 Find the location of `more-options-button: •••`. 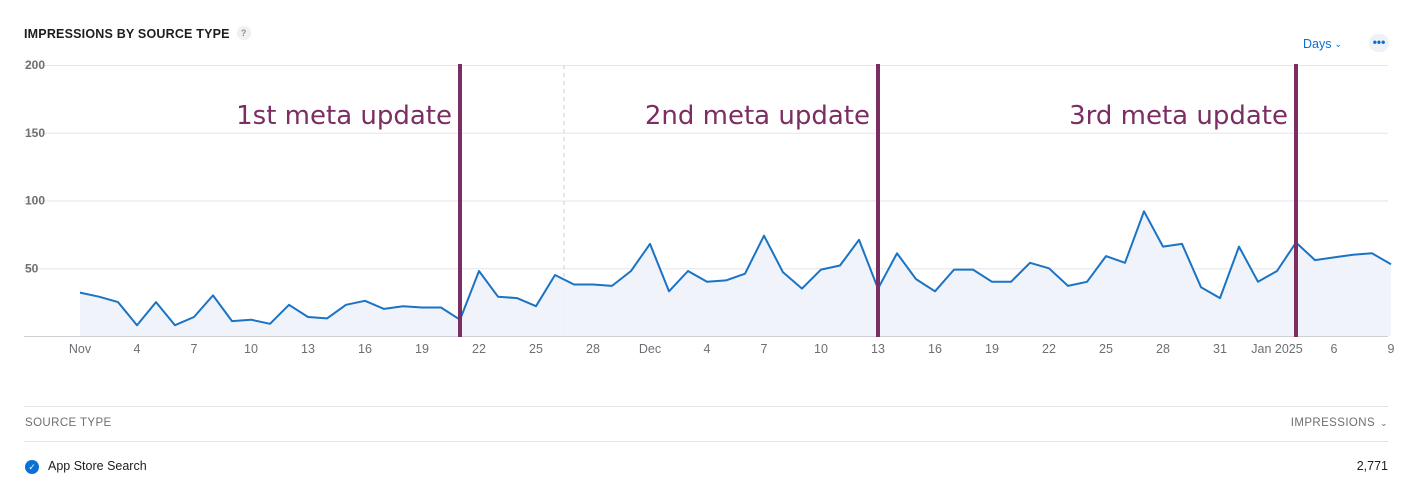

more-options-button: ••• is located at coordinates (1379, 43).